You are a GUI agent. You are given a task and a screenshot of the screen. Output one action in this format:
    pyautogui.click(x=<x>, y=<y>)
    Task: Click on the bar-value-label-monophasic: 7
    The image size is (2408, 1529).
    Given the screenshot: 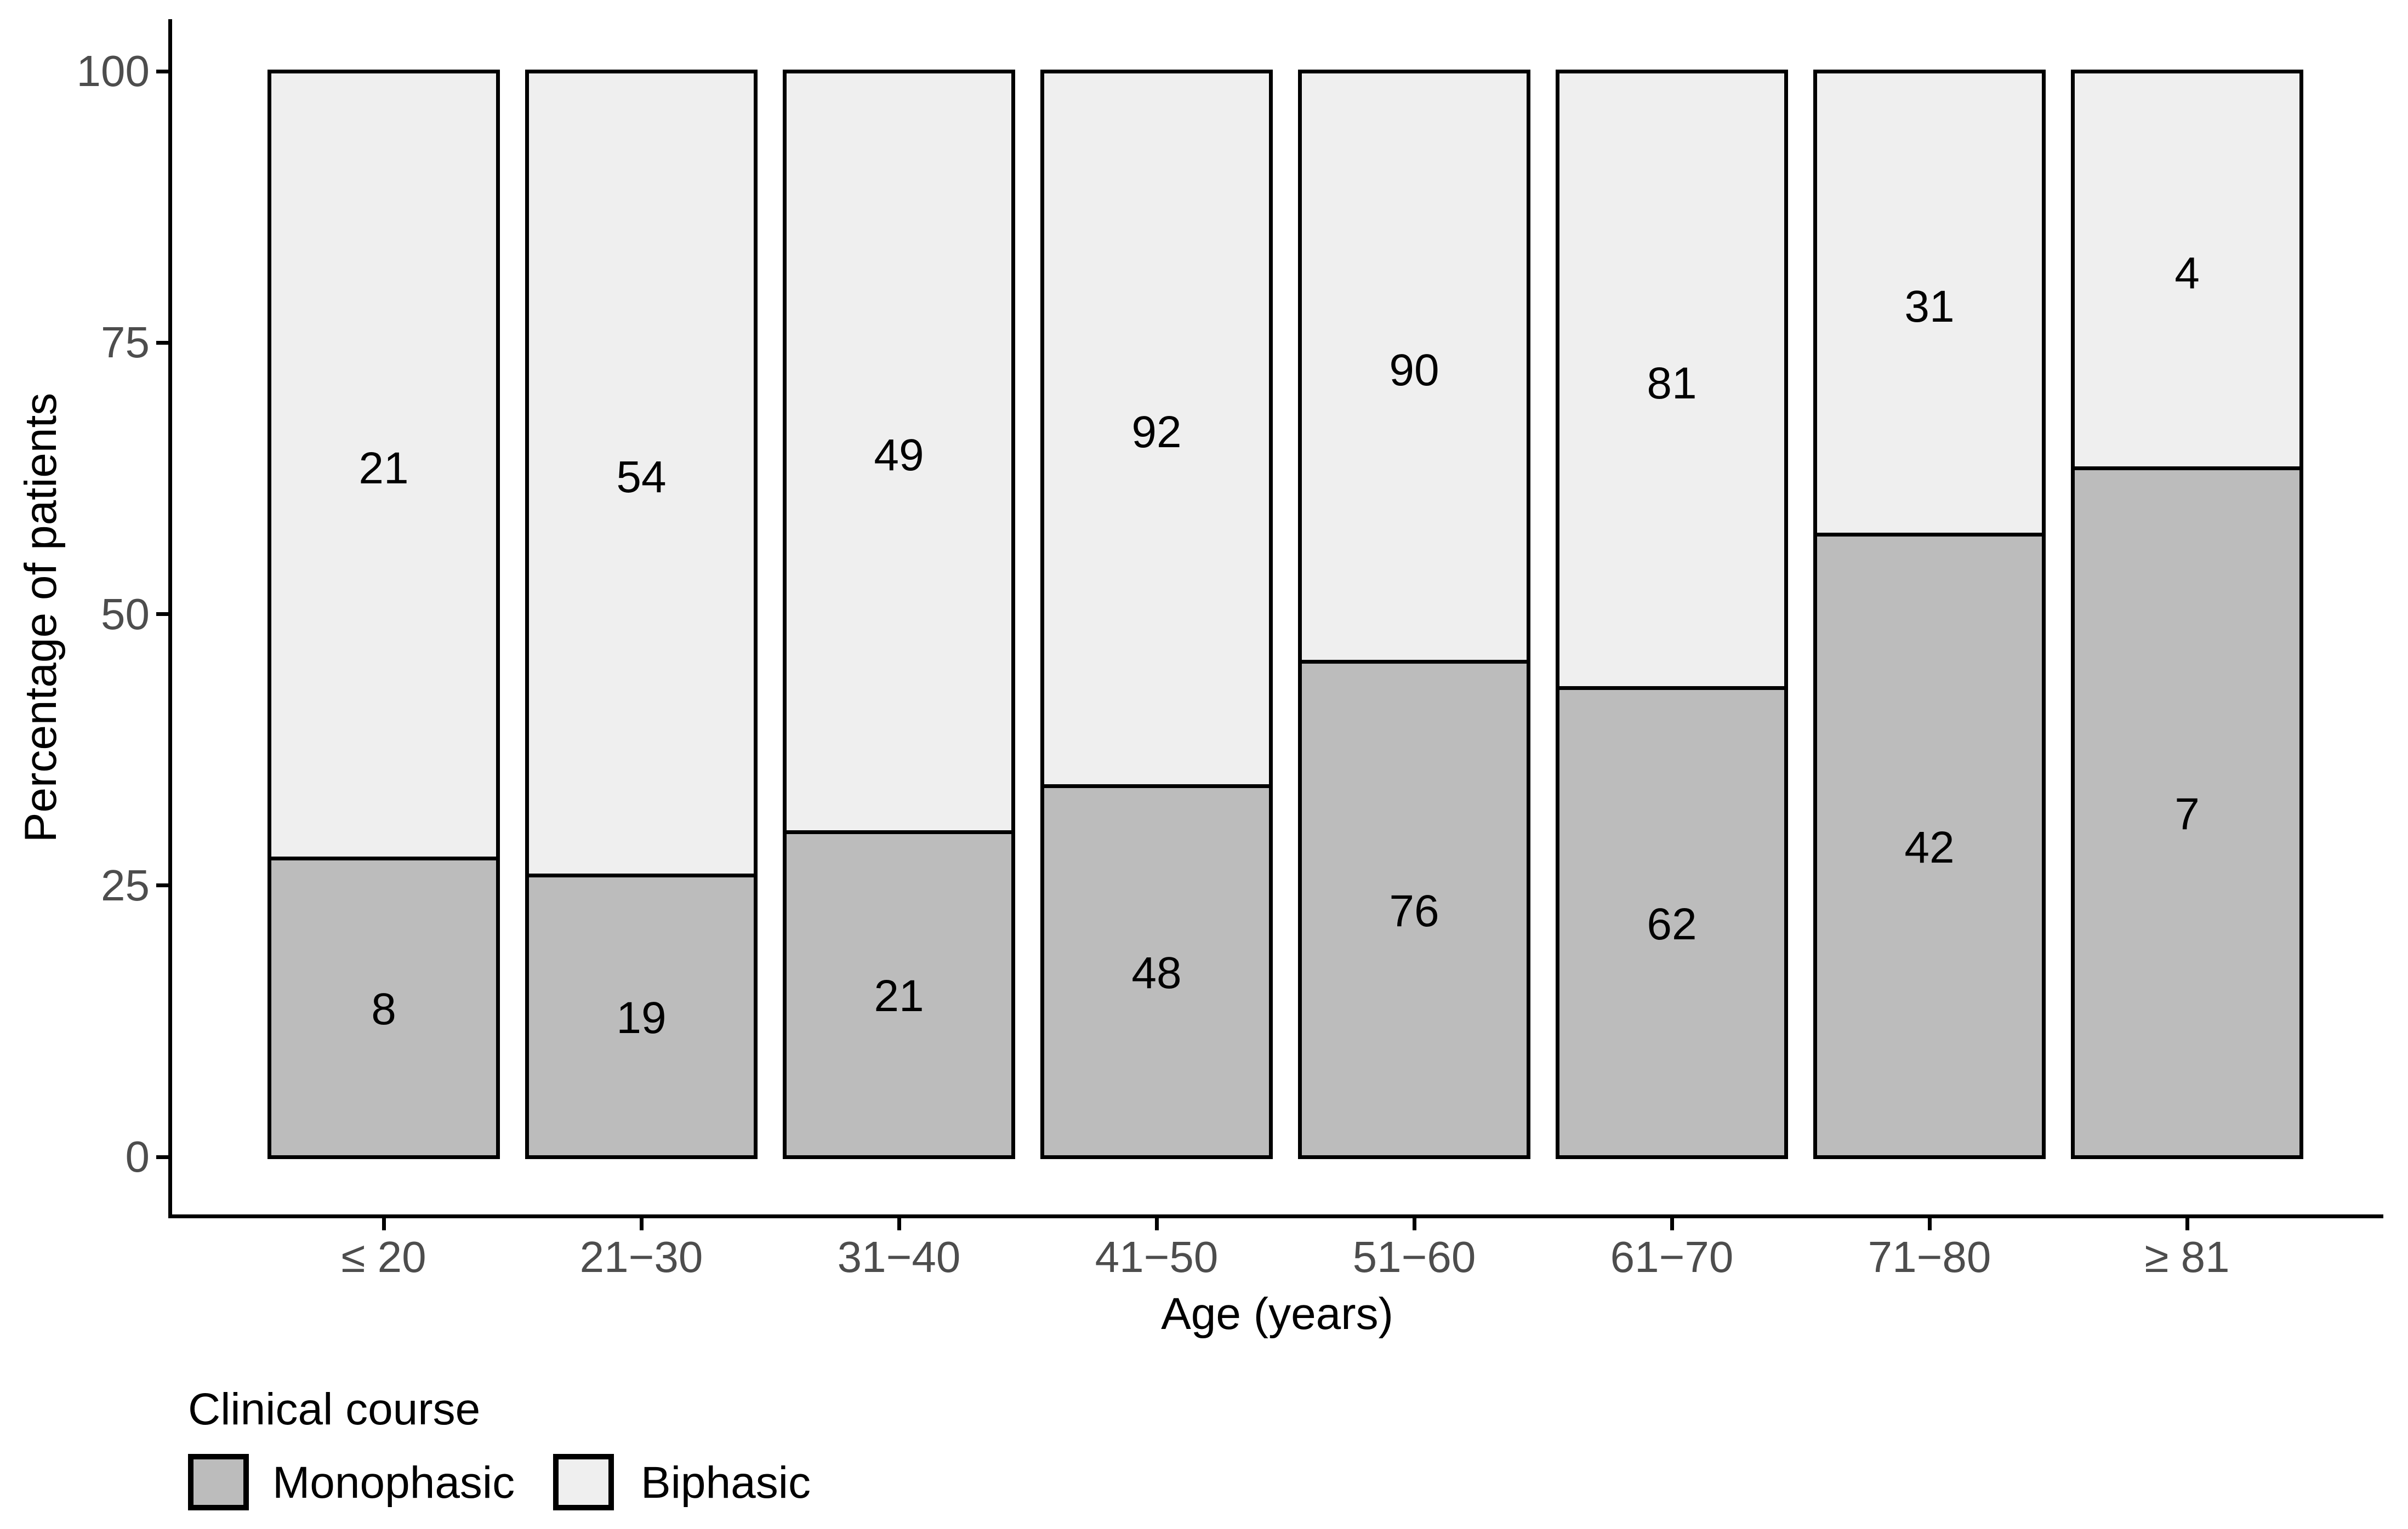 What is the action you would take?
    pyautogui.click(x=2187, y=814)
    